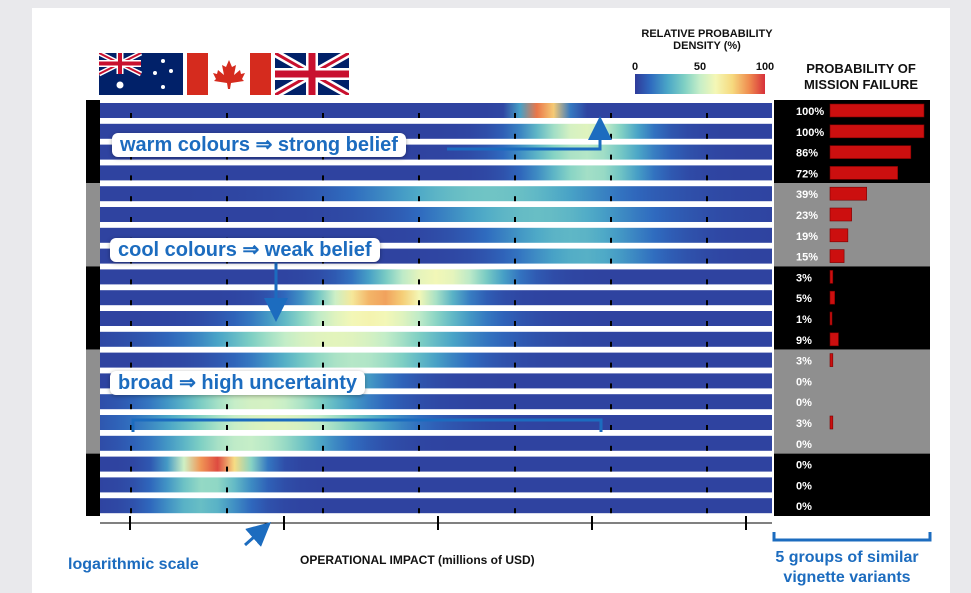  I want to click on groups-bracket, so click(852, 537).